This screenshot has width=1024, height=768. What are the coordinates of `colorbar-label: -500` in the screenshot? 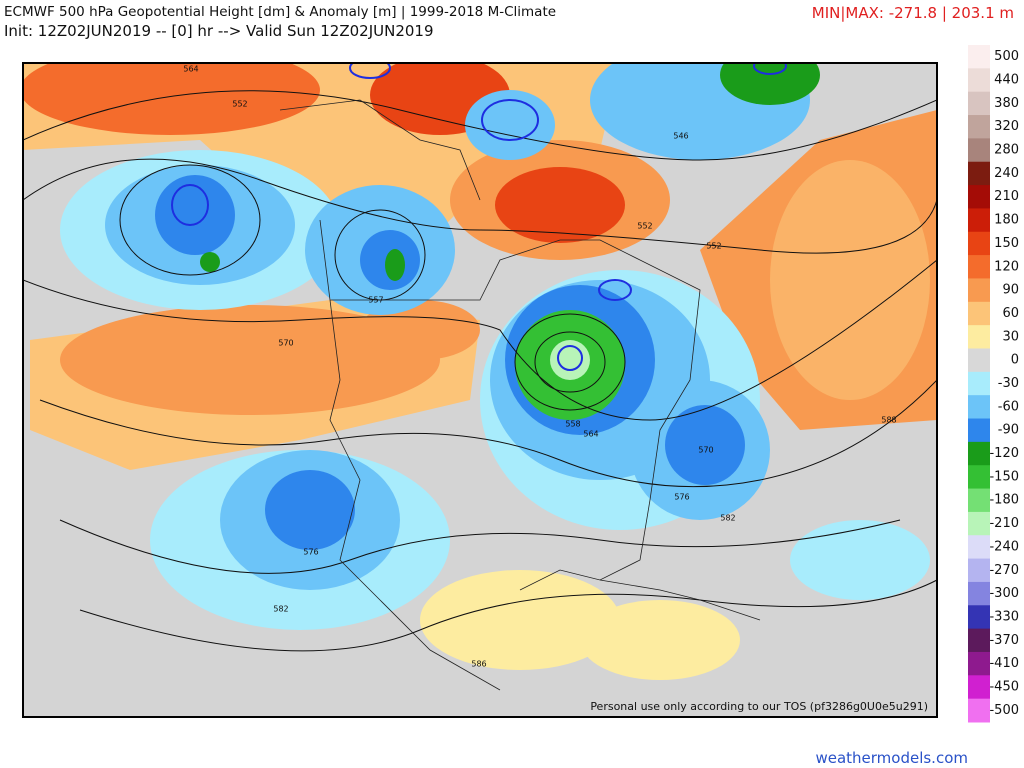 It's located at (1004, 710).